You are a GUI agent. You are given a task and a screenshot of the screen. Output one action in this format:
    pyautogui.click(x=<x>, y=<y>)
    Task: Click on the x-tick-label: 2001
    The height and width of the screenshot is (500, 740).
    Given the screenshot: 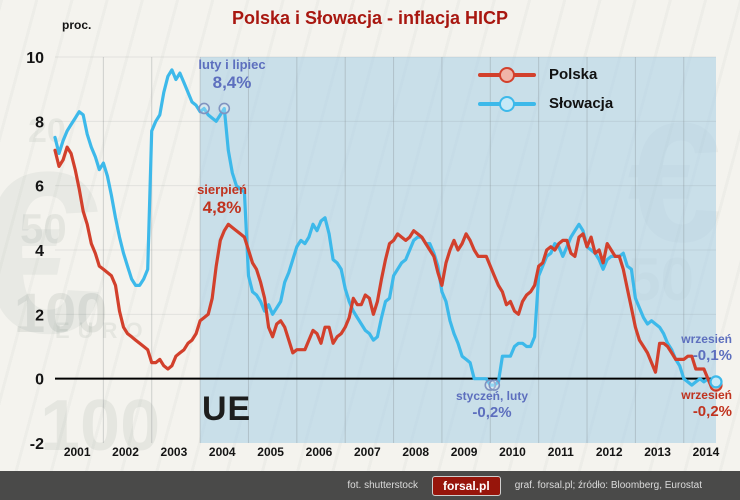 What is the action you would take?
    pyautogui.click(x=77, y=452)
    